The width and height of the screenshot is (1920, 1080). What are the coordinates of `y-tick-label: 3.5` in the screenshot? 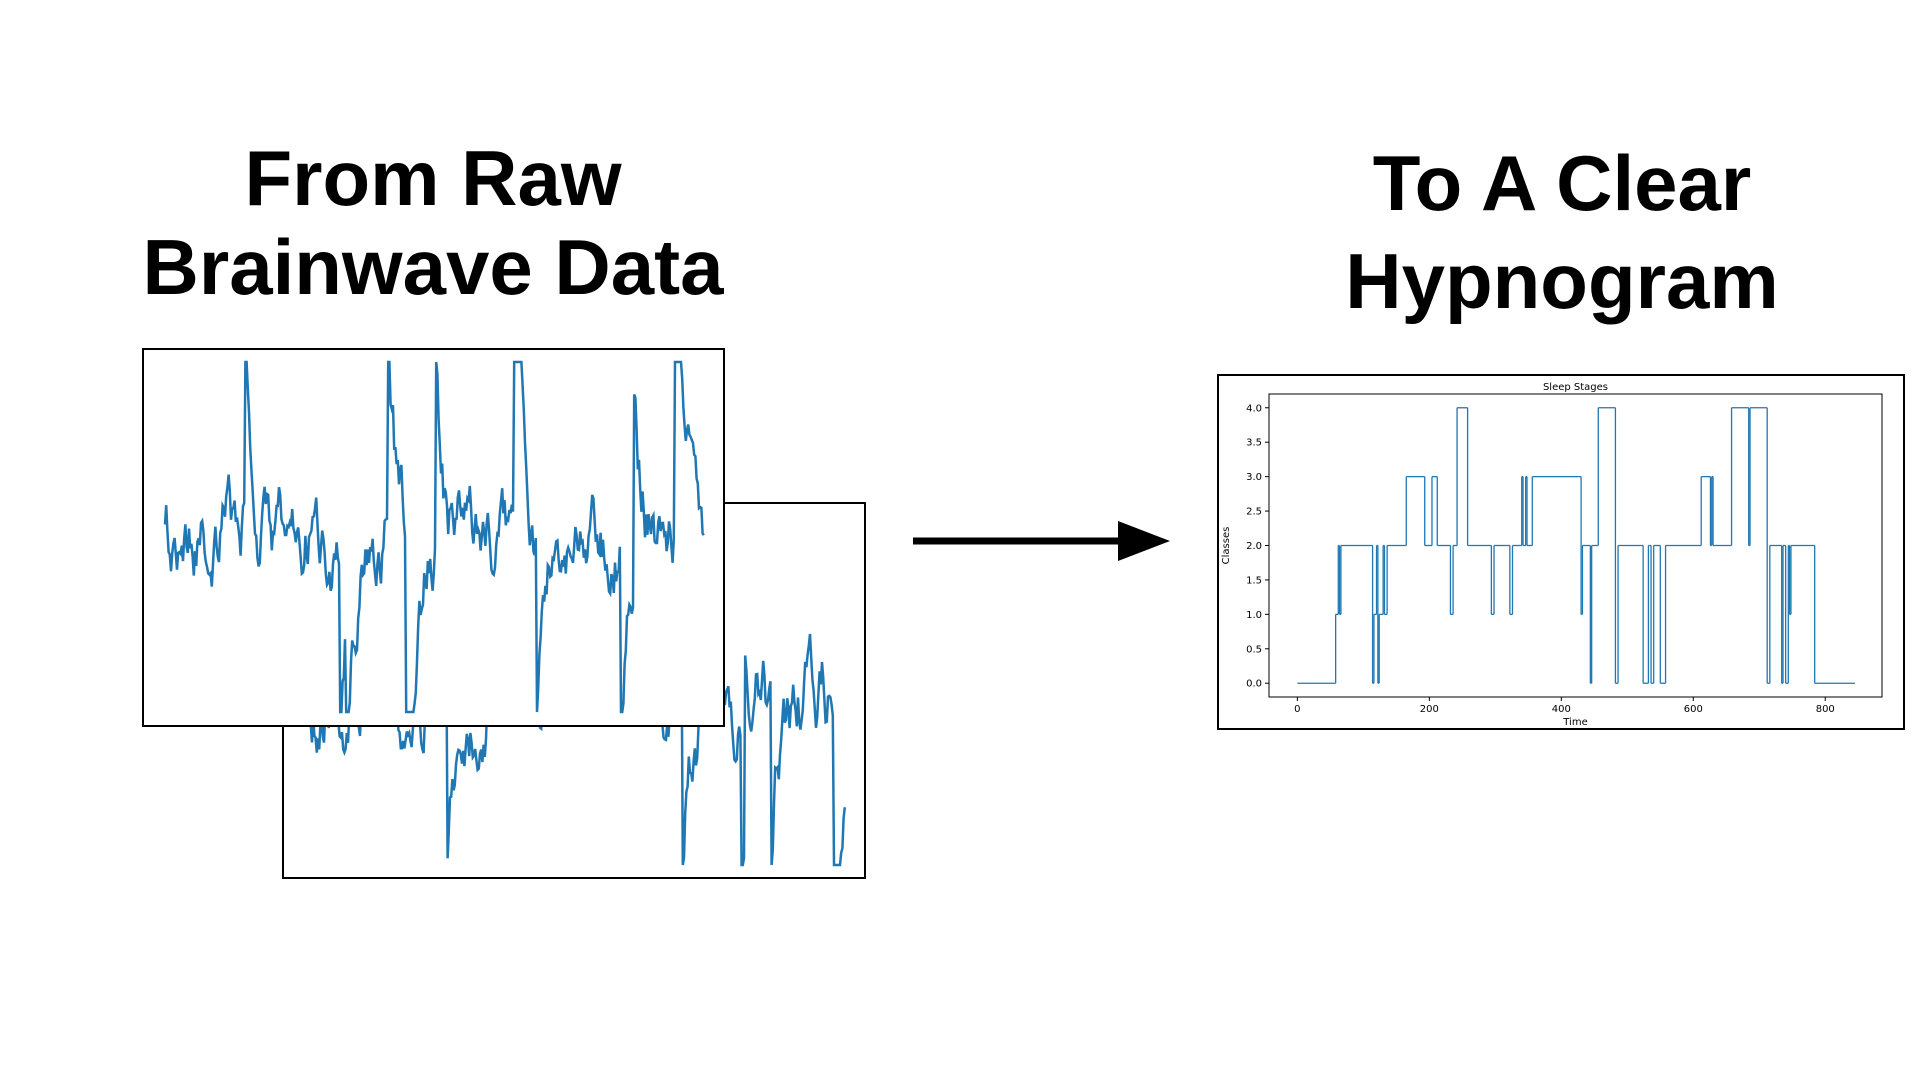 It's located at (1254, 443).